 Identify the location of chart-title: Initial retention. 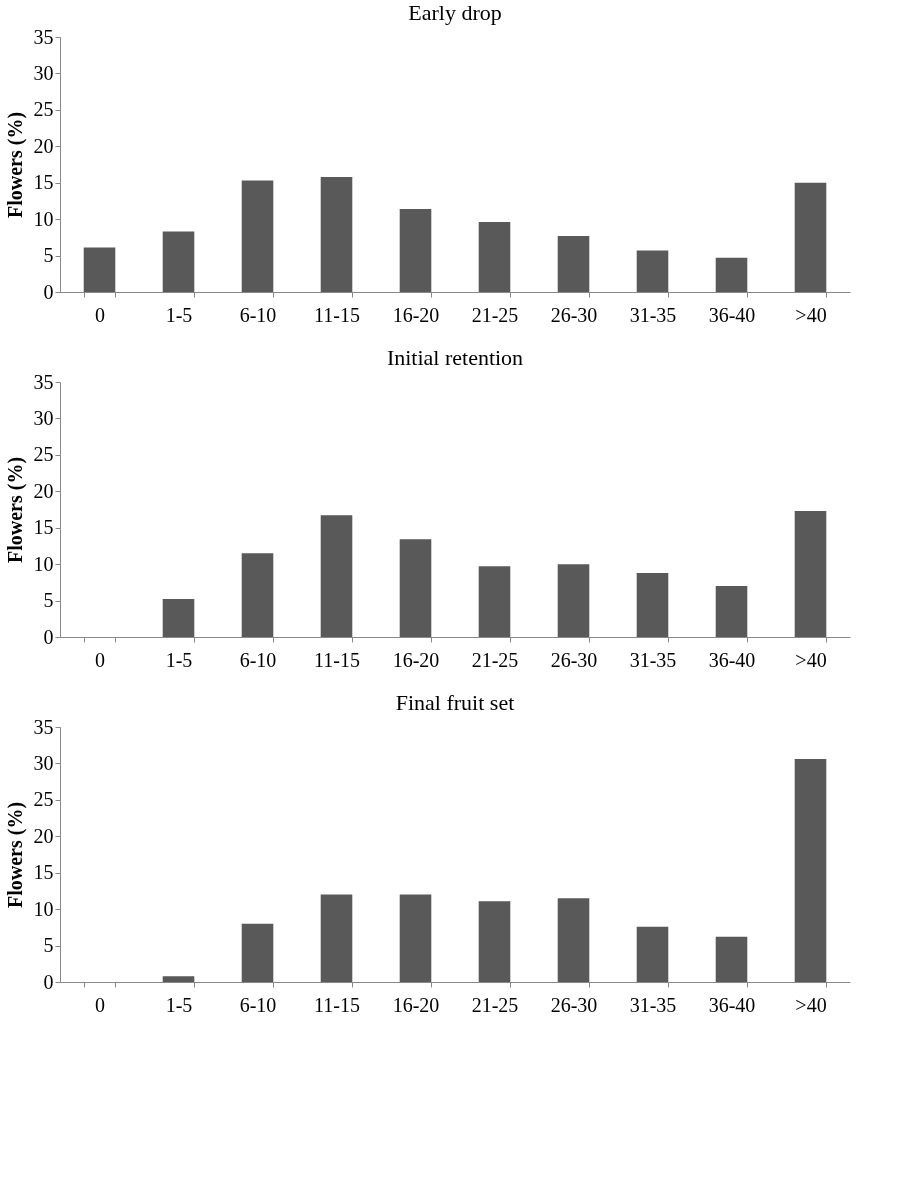
(455, 357).